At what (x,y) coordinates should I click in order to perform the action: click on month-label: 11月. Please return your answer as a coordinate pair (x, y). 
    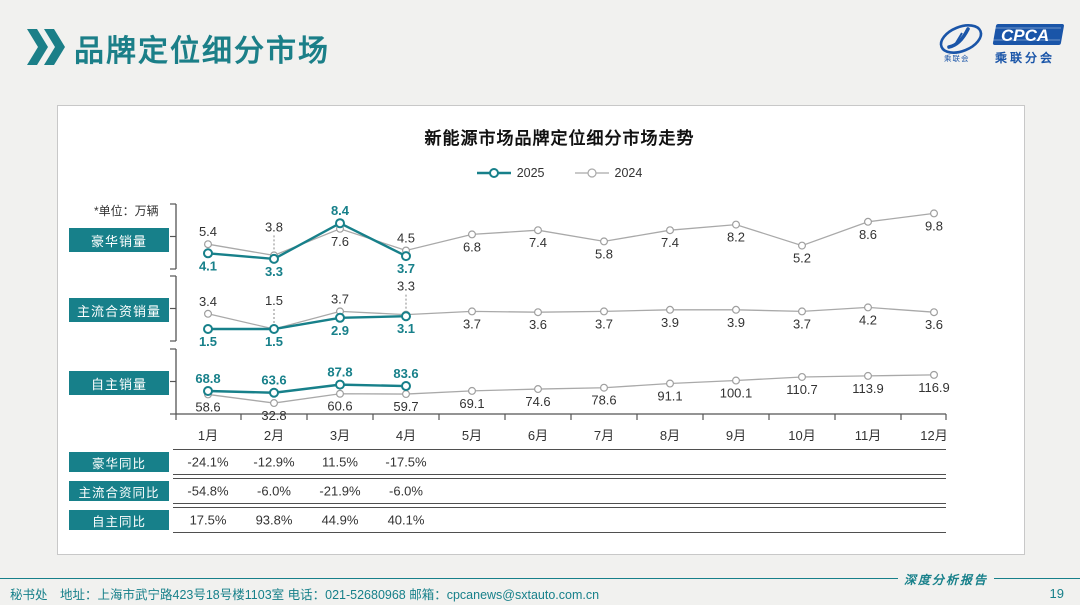
    Looking at the image, I should click on (868, 435).